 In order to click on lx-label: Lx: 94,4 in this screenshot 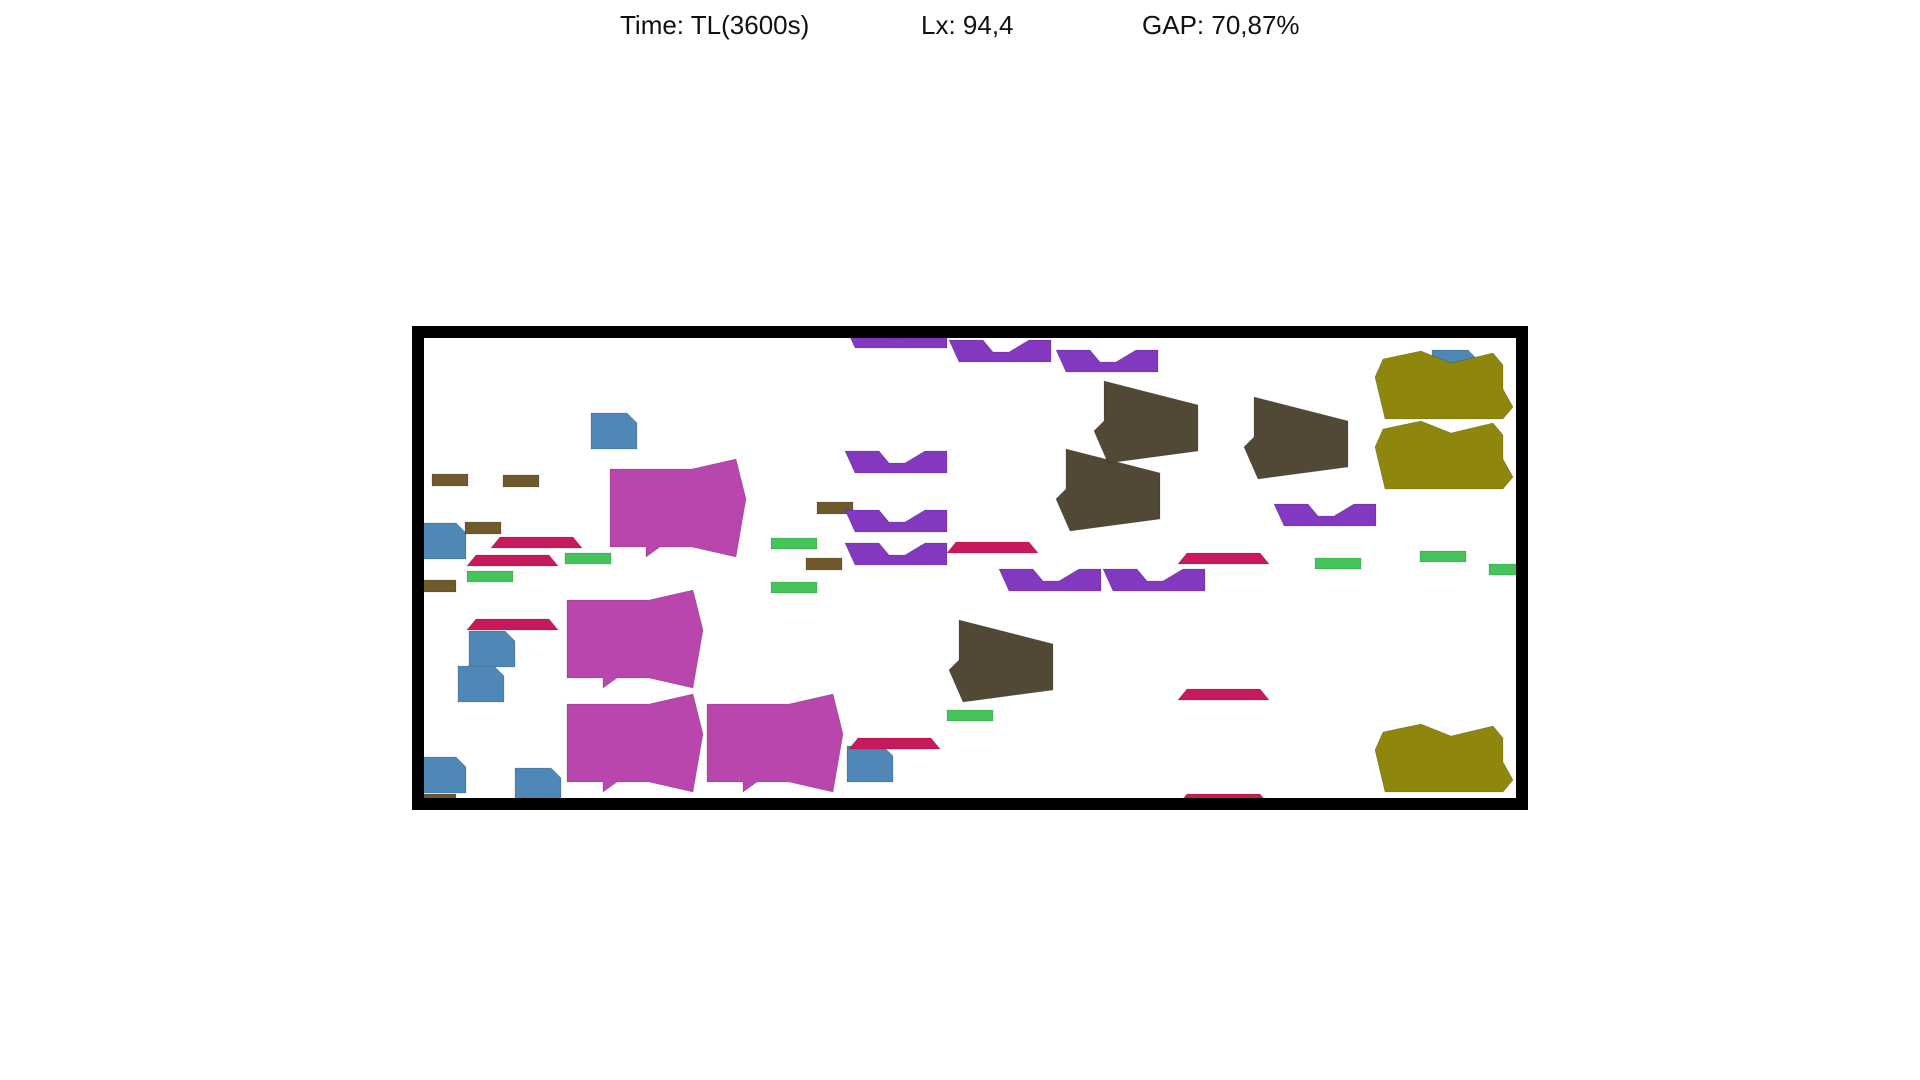, I will do `click(967, 25)`.